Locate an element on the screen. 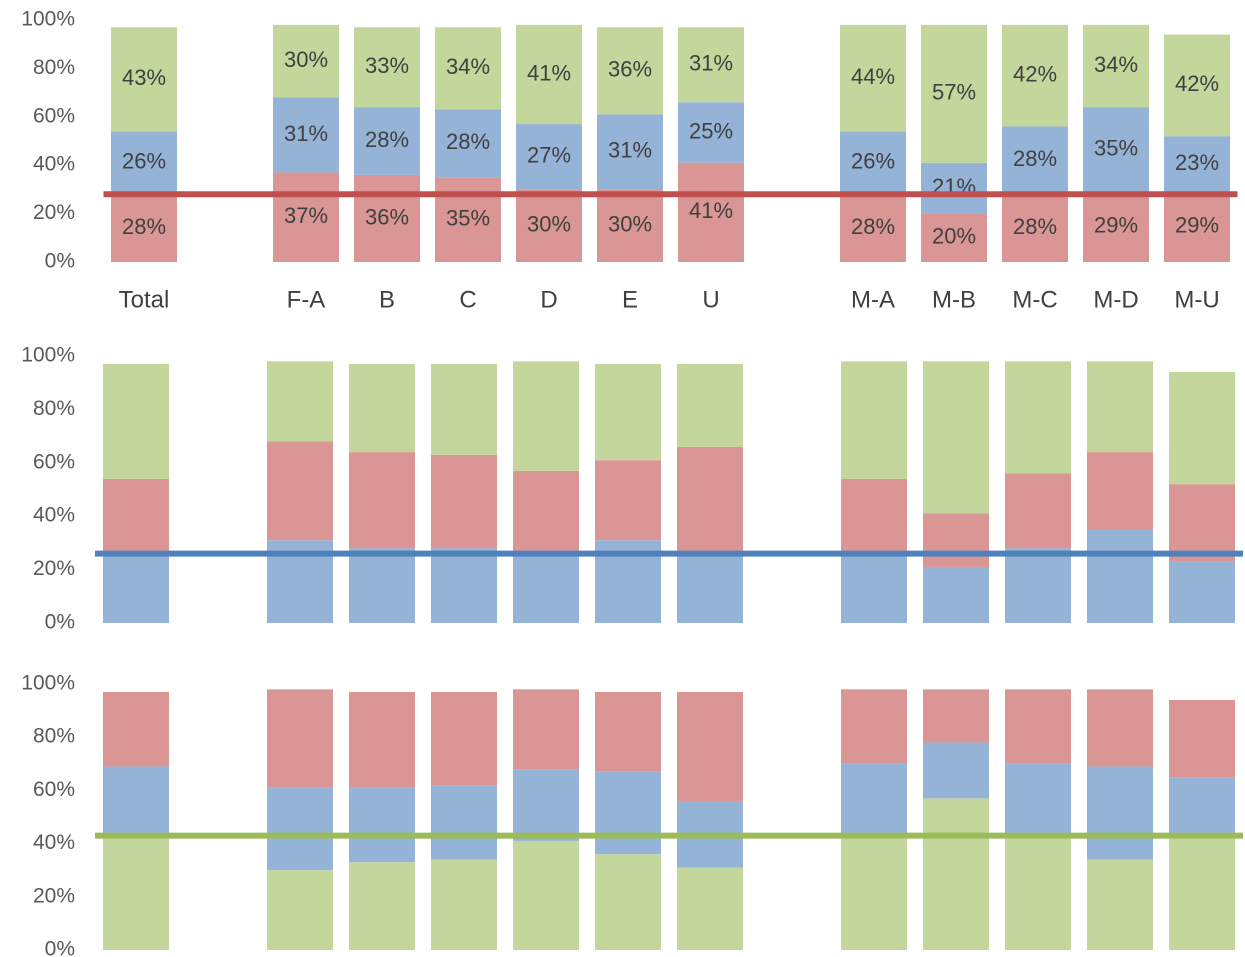 This screenshot has width=1245, height=957. data-label: 28% is located at coordinates (144, 226).